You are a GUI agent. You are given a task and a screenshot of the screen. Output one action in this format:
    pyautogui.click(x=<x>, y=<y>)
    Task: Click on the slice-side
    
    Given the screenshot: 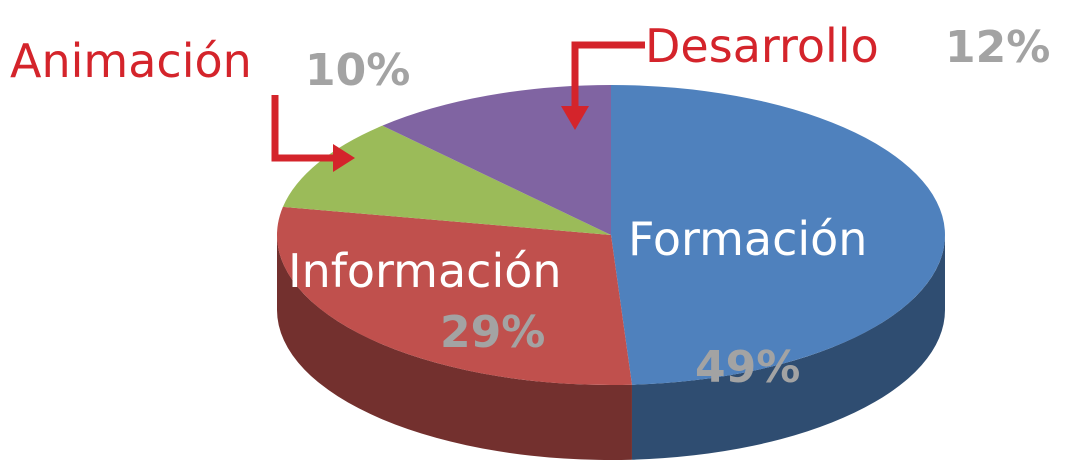 What is the action you would take?
    pyautogui.click(x=788, y=347)
    